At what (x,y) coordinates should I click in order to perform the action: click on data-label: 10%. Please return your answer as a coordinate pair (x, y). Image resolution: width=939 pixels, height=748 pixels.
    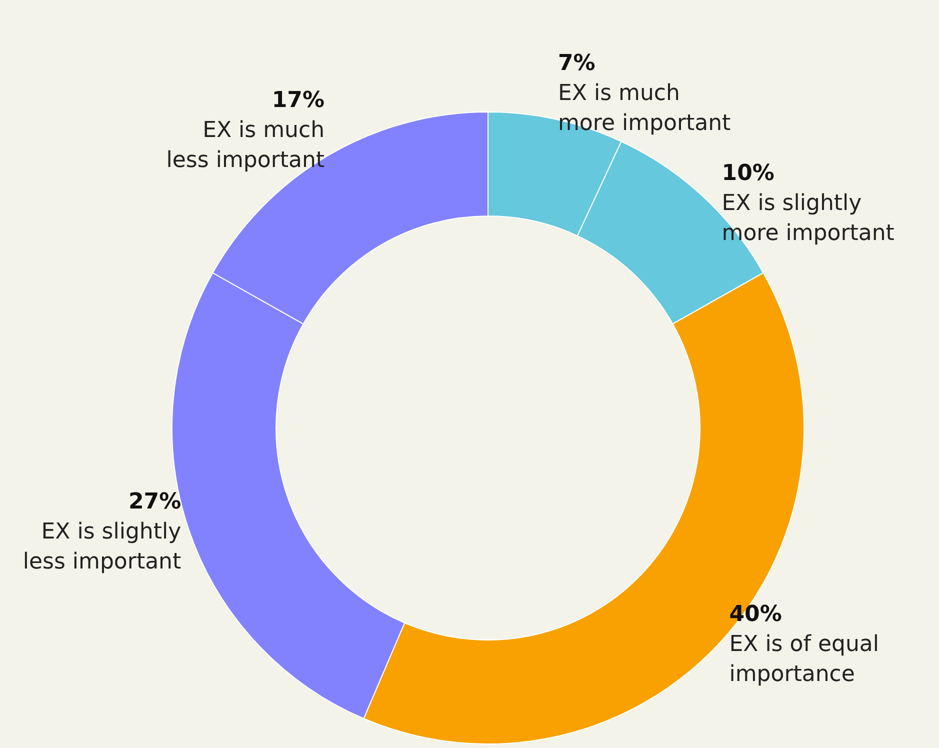
    Looking at the image, I should click on (748, 173).